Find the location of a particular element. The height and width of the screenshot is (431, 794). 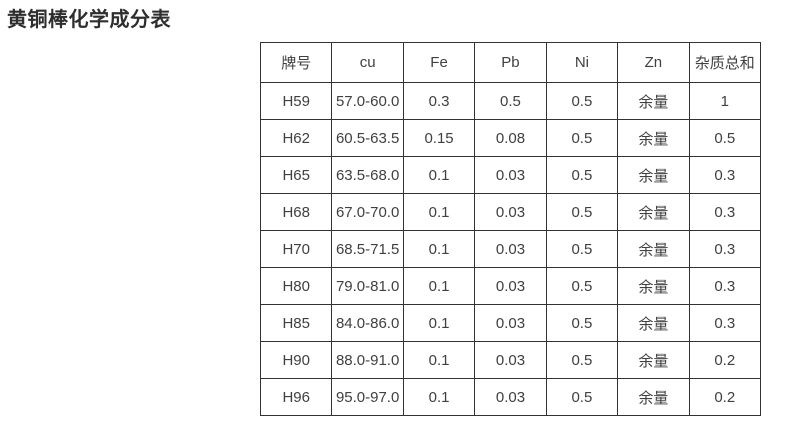

table-header-row: 牌号 cu Fe Pb Ni Zn 杂质总和 is located at coordinates (510, 62).